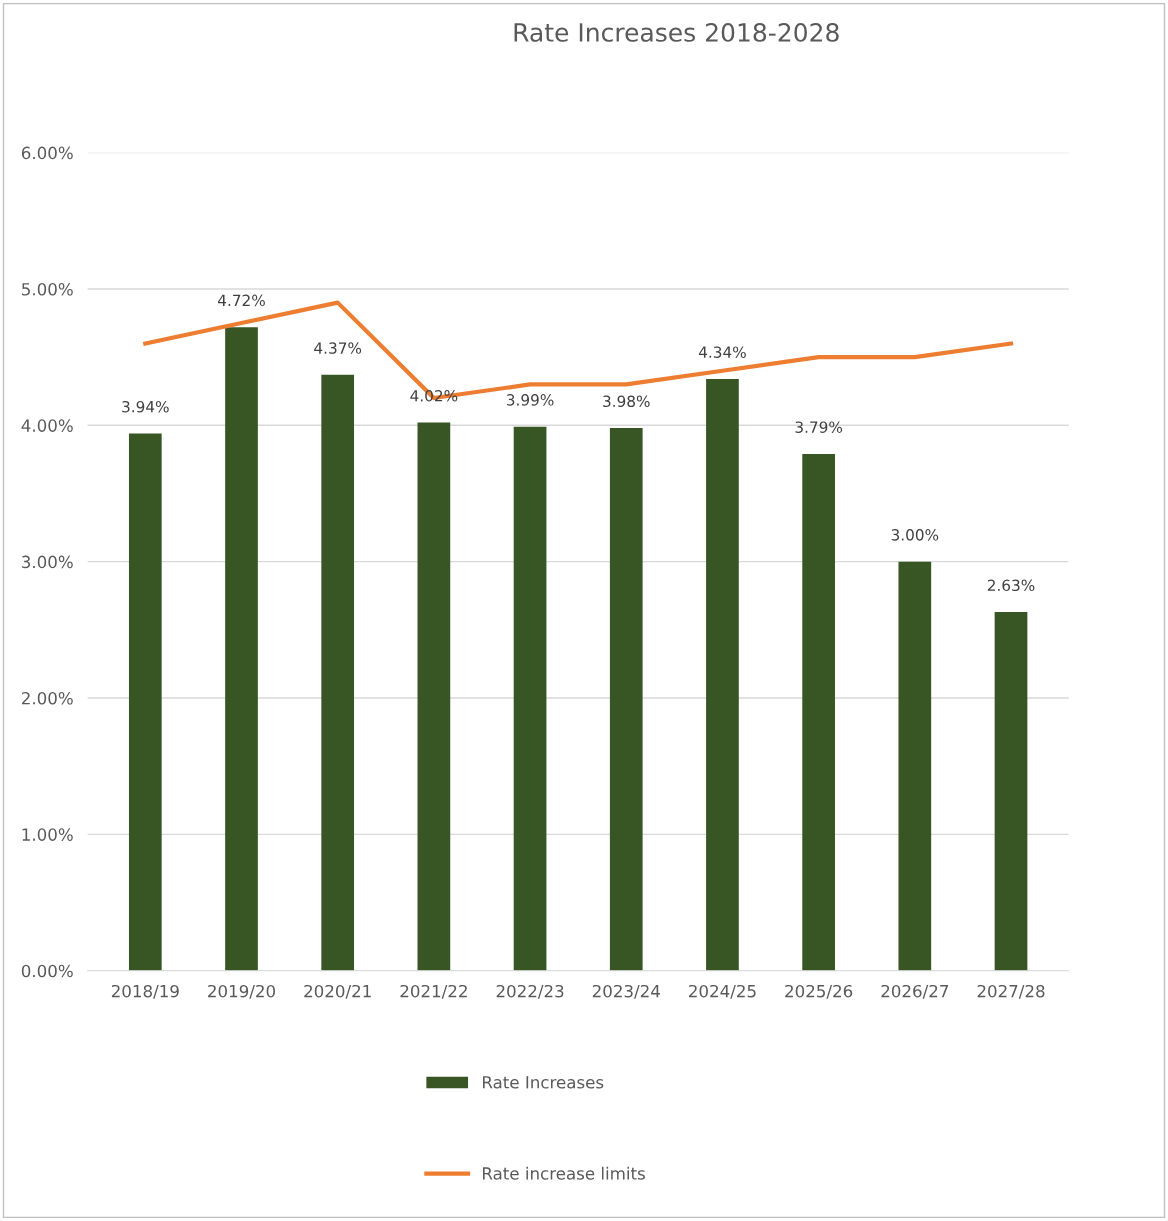  Describe the element at coordinates (47, 834) in the screenshot. I see `y-tick-label: 1.00%` at that location.